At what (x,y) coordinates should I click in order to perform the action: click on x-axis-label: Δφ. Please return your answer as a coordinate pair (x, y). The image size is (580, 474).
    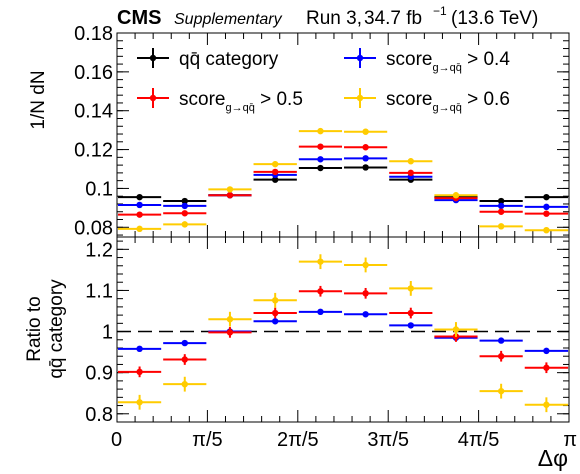
    Looking at the image, I should click on (553, 458).